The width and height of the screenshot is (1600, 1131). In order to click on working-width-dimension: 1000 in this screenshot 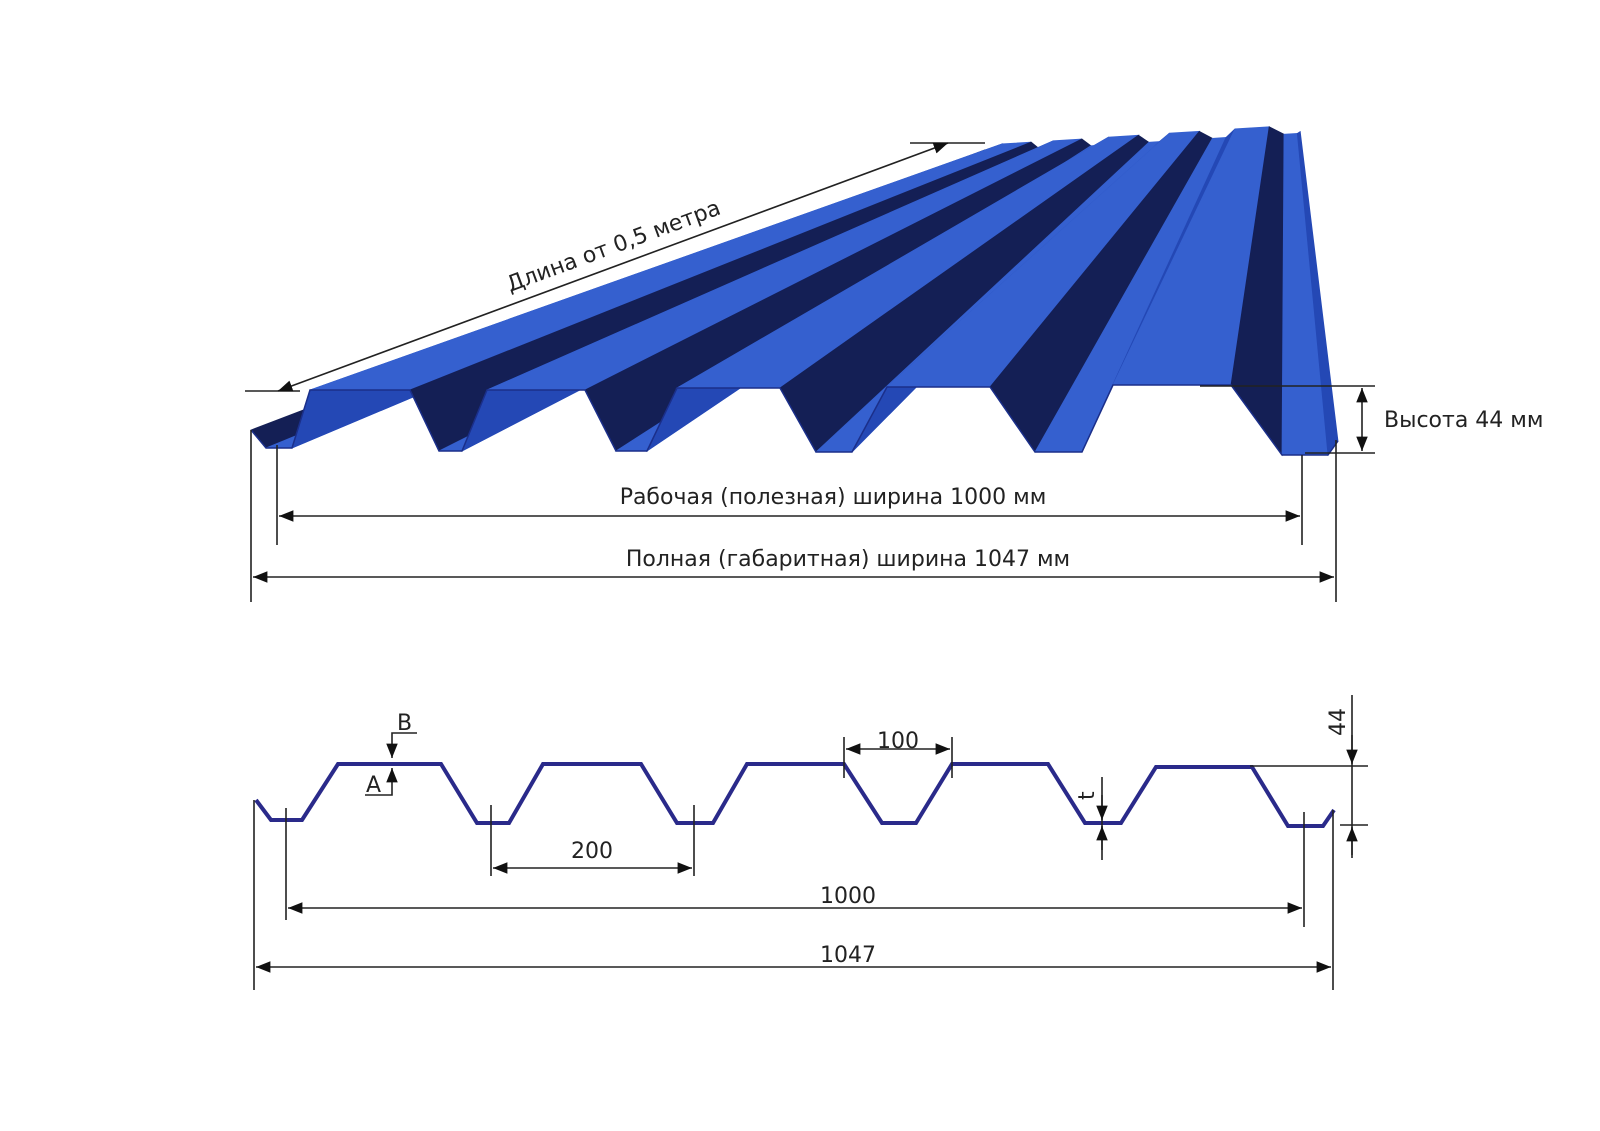, I will do `click(795, 867)`.